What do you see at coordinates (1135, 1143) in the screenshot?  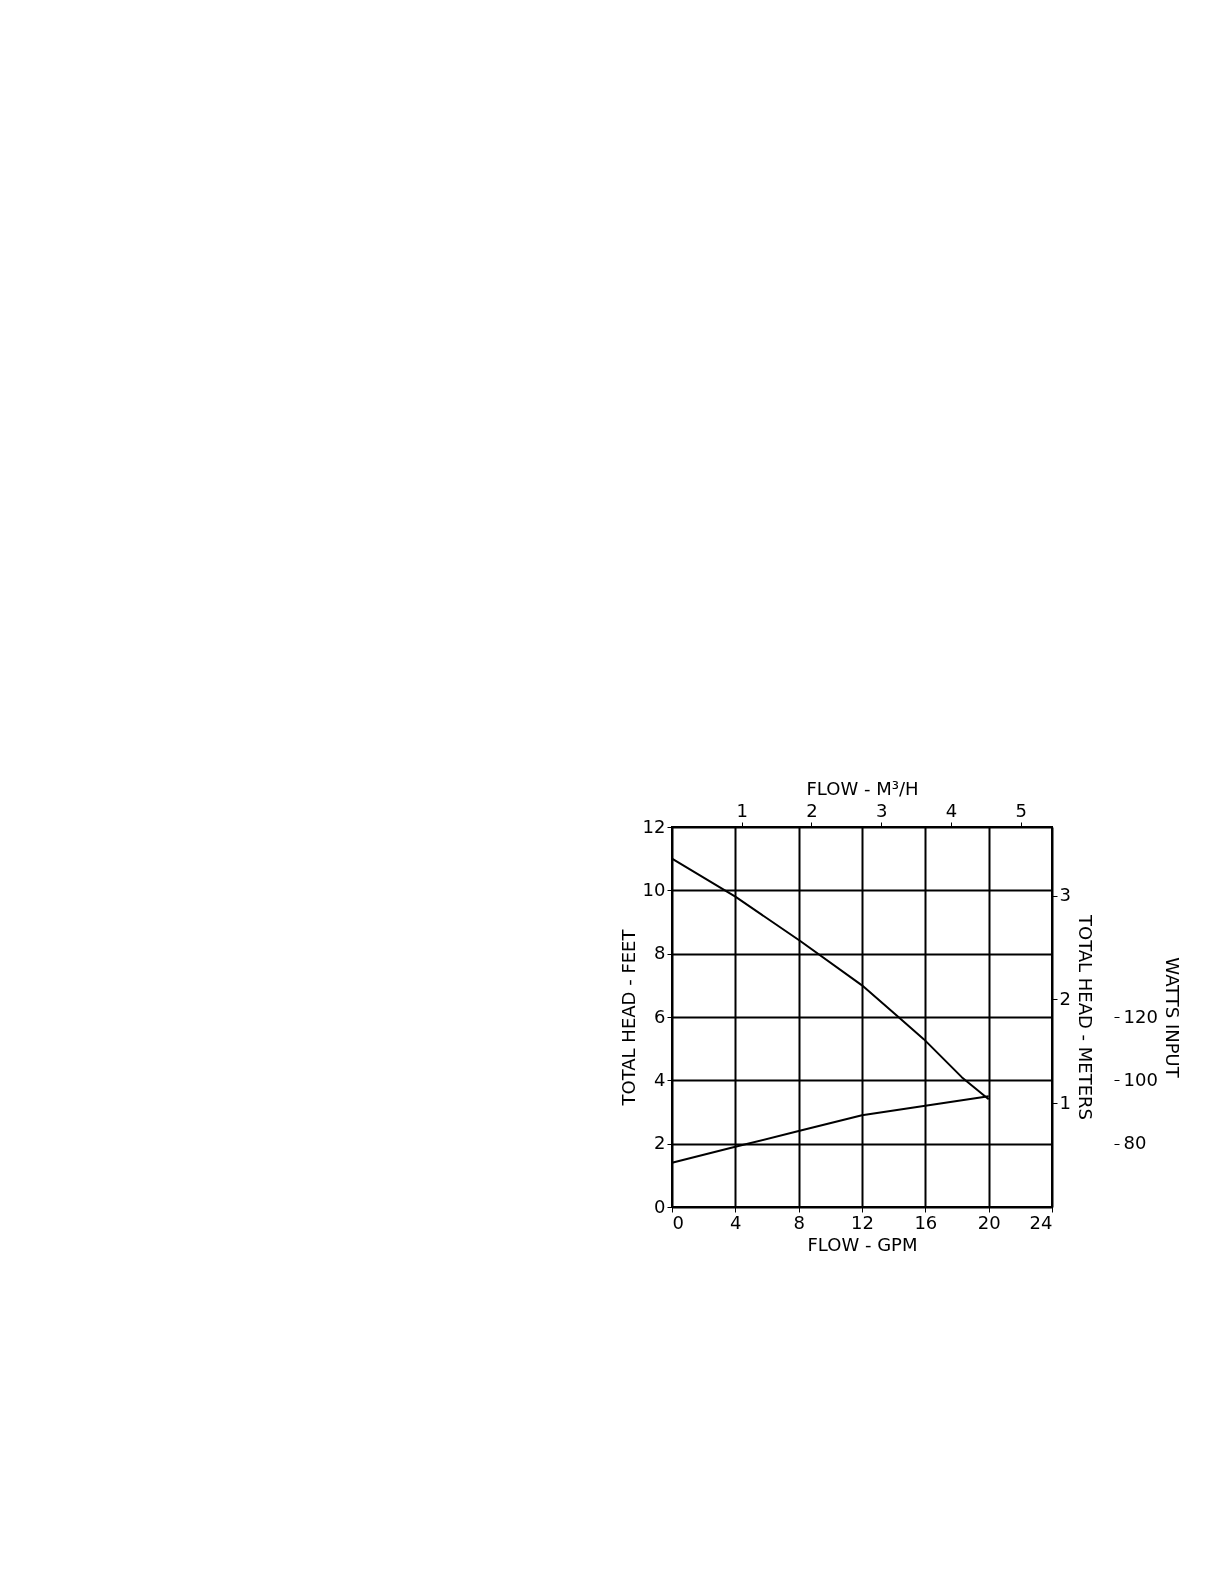 I see `y3-tick-label: 80` at bounding box center [1135, 1143].